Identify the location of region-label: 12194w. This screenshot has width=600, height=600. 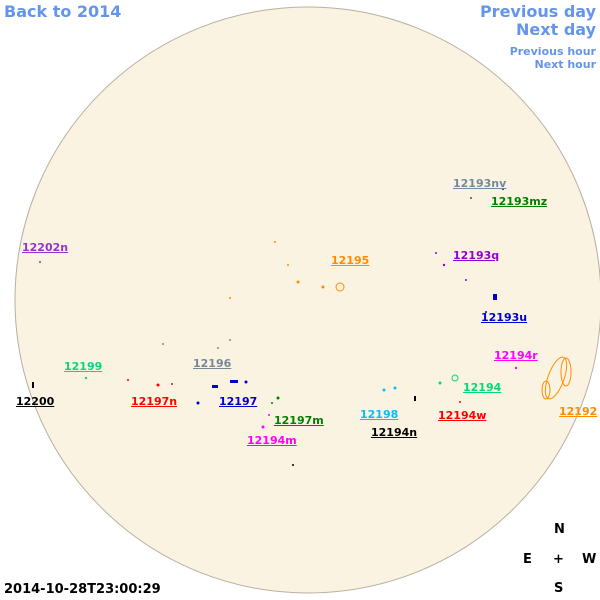
(462, 415).